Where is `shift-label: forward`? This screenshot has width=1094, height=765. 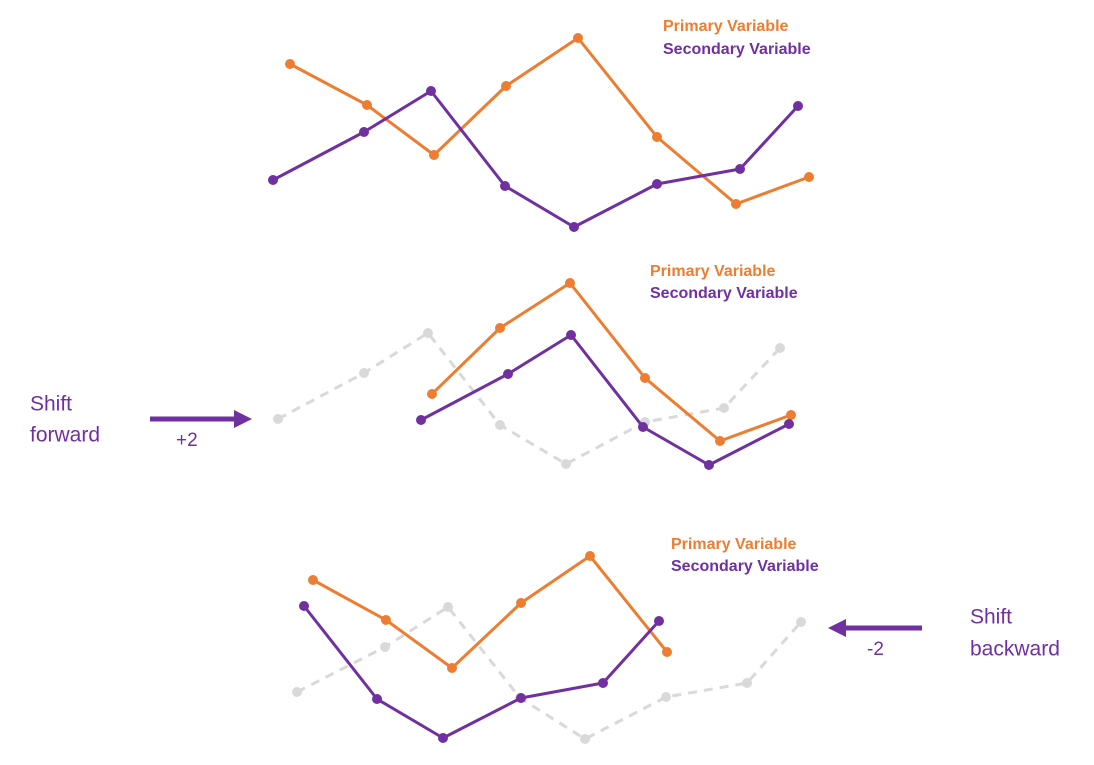
shift-label: forward is located at coordinates (65, 435).